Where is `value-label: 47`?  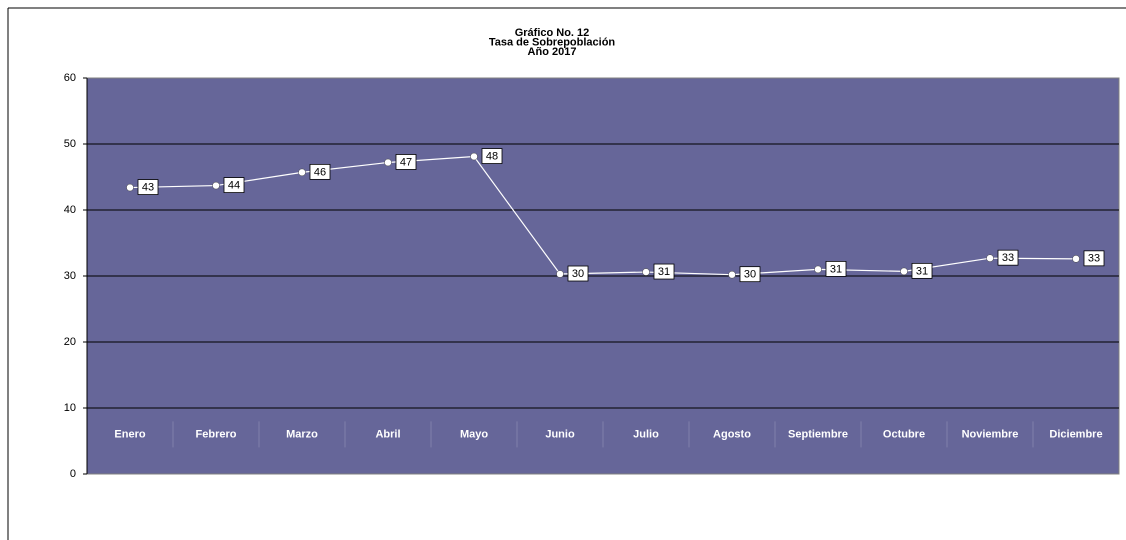
value-label: 47 is located at coordinates (406, 162).